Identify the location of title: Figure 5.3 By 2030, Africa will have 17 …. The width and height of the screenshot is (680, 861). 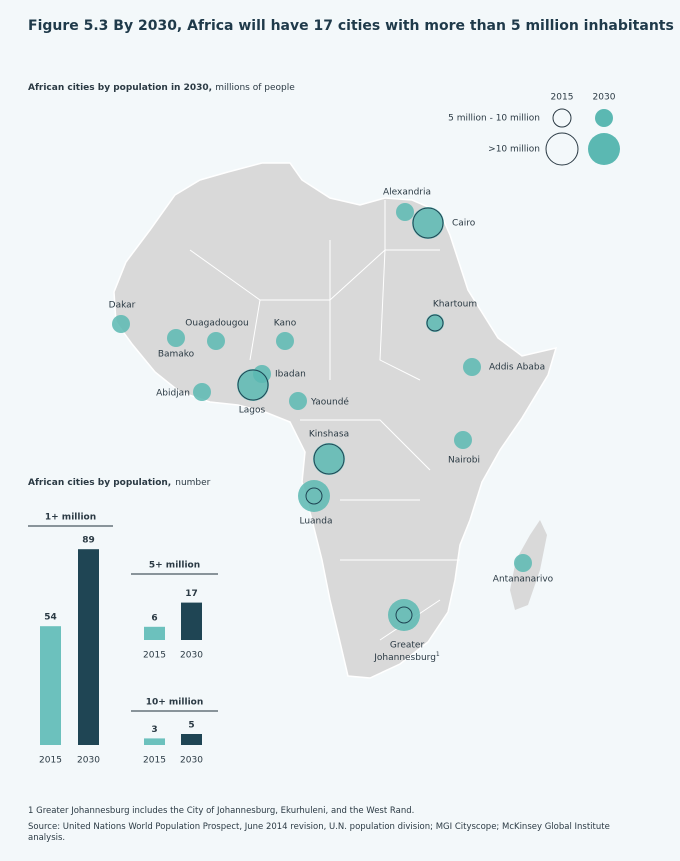
(351, 26).